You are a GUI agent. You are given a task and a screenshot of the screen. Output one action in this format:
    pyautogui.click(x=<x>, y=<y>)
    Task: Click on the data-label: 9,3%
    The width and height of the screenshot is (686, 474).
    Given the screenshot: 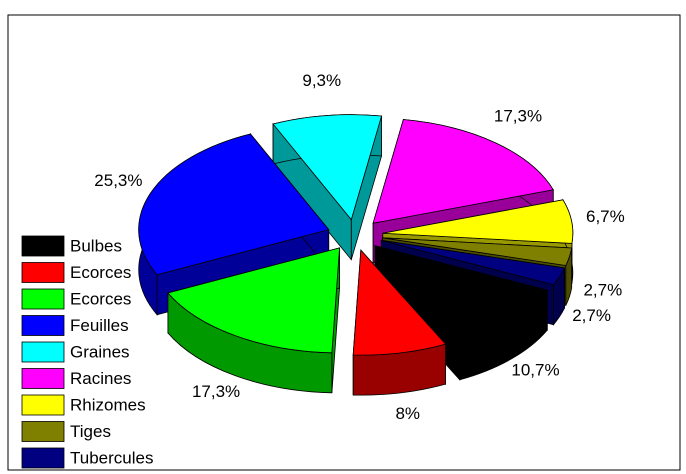 What is the action you would take?
    pyautogui.click(x=321, y=80)
    